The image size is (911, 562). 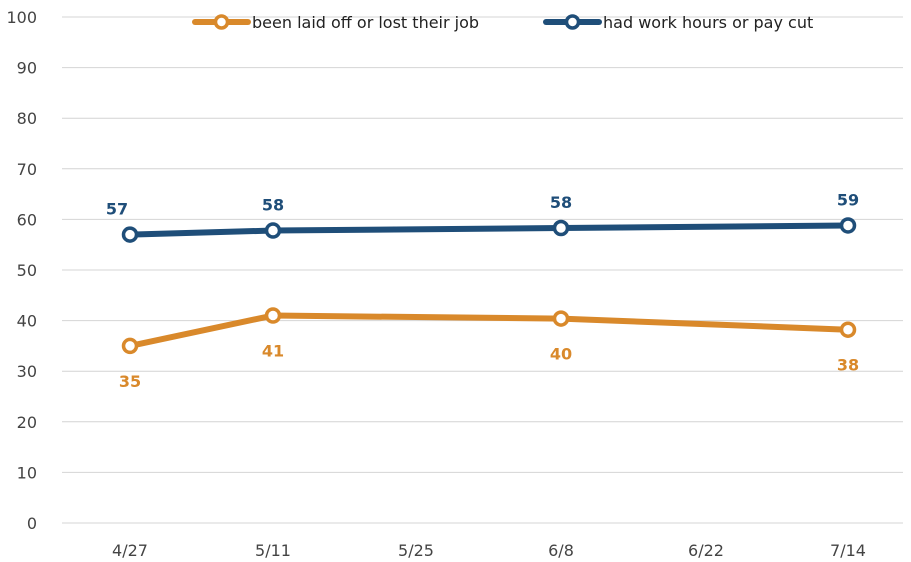 What do you see at coordinates (27, 321) in the screenshot?
I see `y-tick-label: 40` at bounding box center [27, 321].